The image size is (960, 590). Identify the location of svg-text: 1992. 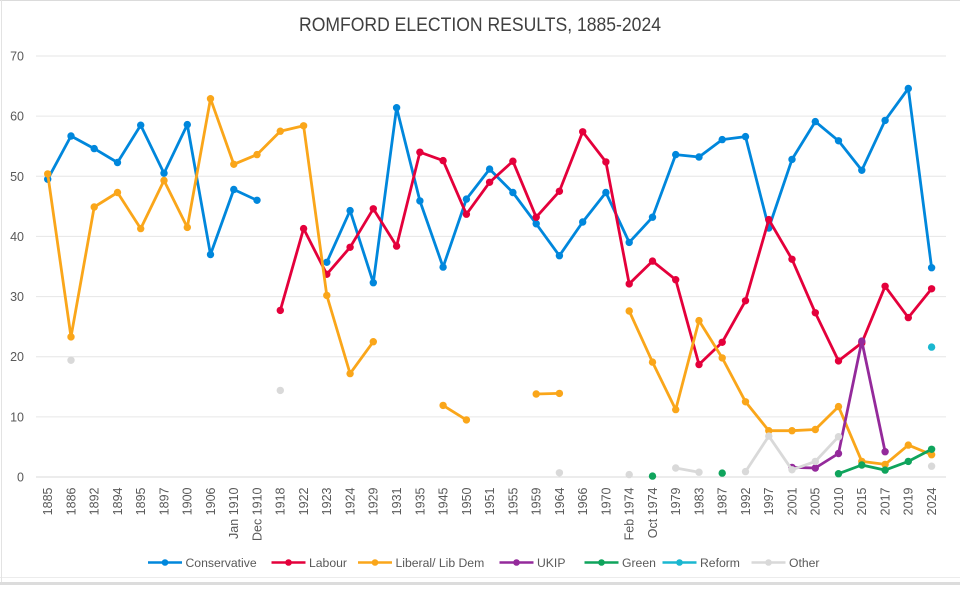
(746, 501).